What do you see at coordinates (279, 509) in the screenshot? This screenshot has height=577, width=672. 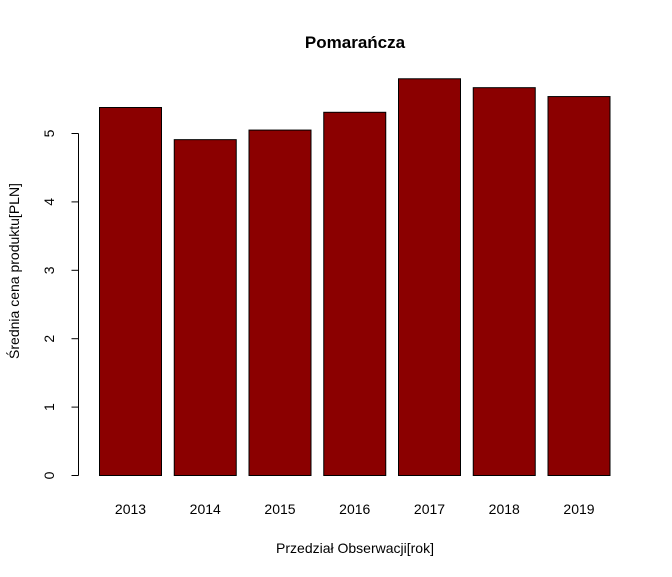 I see `x-tick-label: 2015` at bounding box center [279, 509].